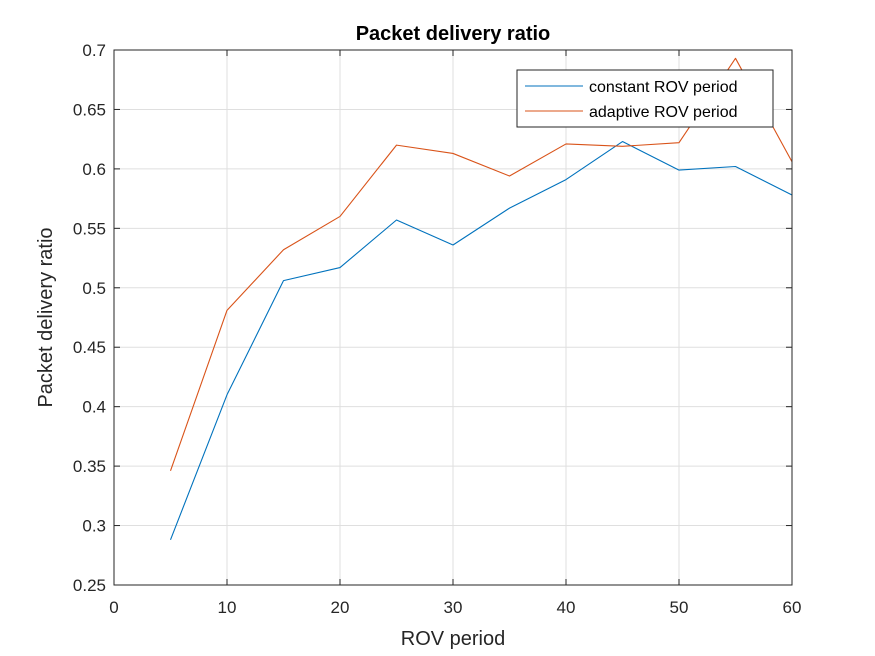 The height and width of the screenshot is (656, 875). Describe the element at coordinates (453, 34) in the screenshot. I see `chart-title: Packet delivery ratio` at that location.